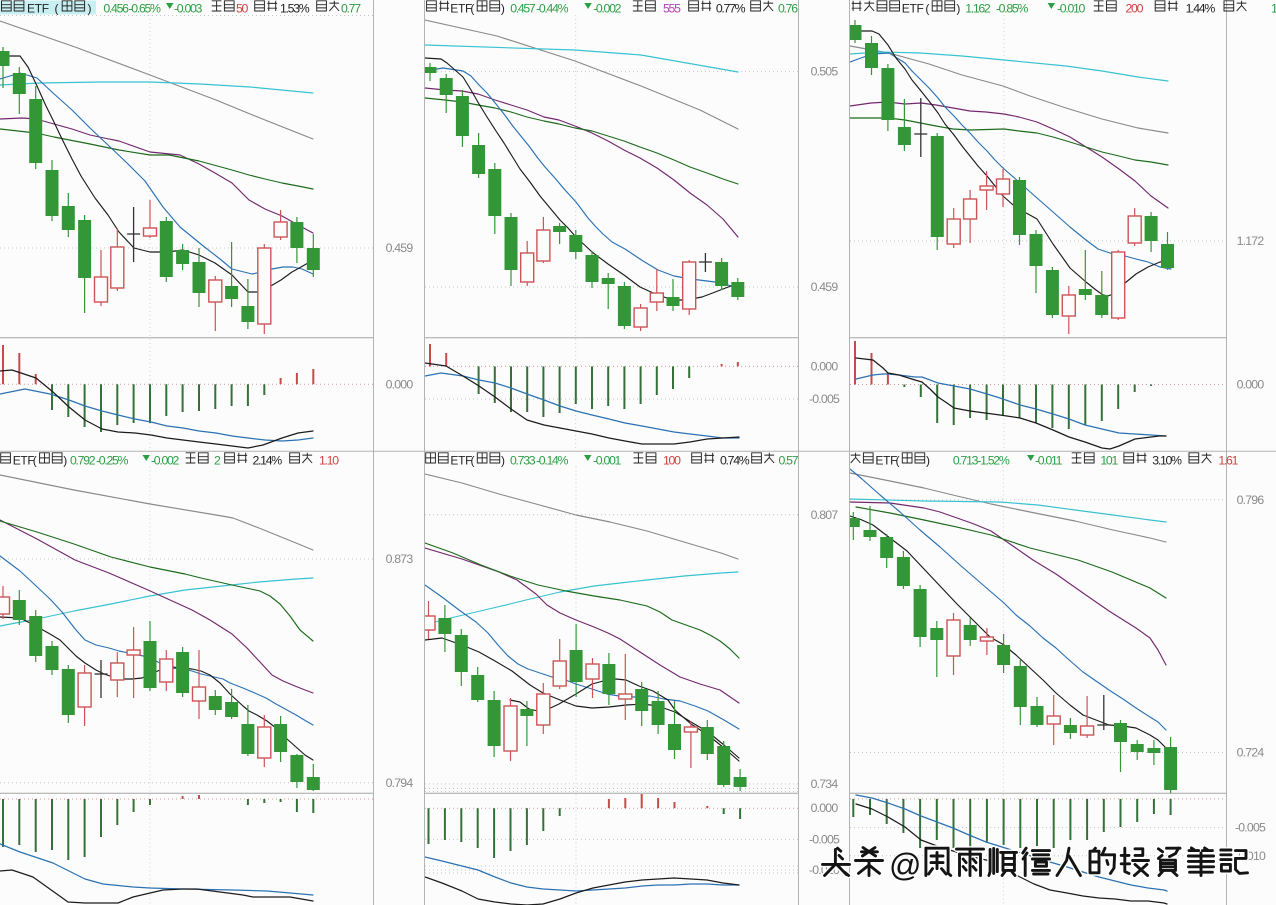 Image resolution: width=1276 pixels, height=905 pixels. Describe the element at coordinates (400, 783) in the screenshot. I see `svg-text: 0.794` at that location.